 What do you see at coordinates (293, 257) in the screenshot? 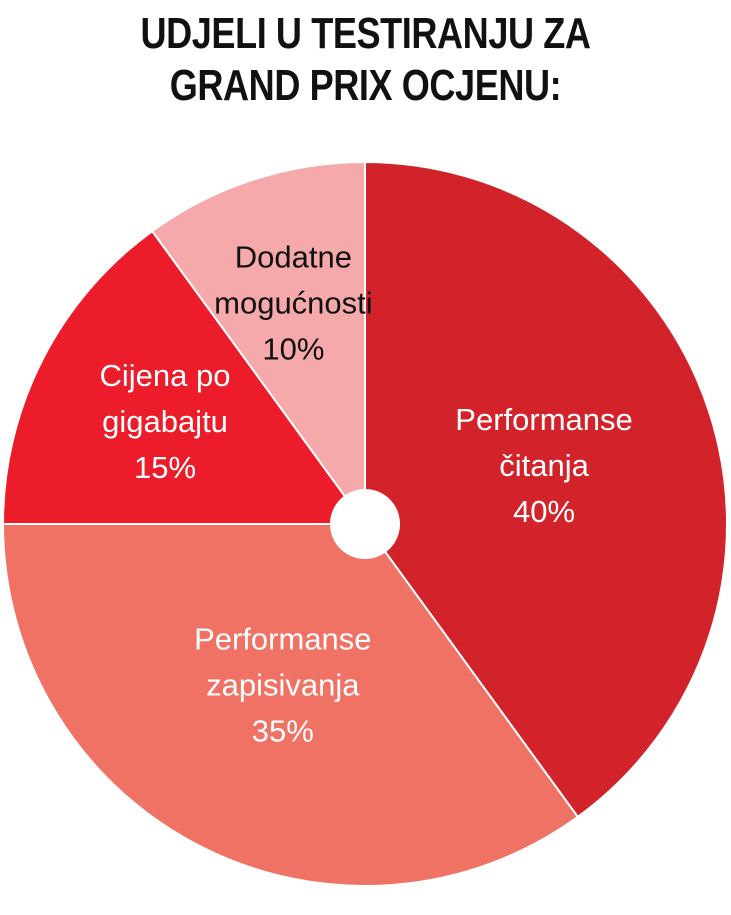
I see `slice-name-label: Dodatne` at bounding box center [293, 257].